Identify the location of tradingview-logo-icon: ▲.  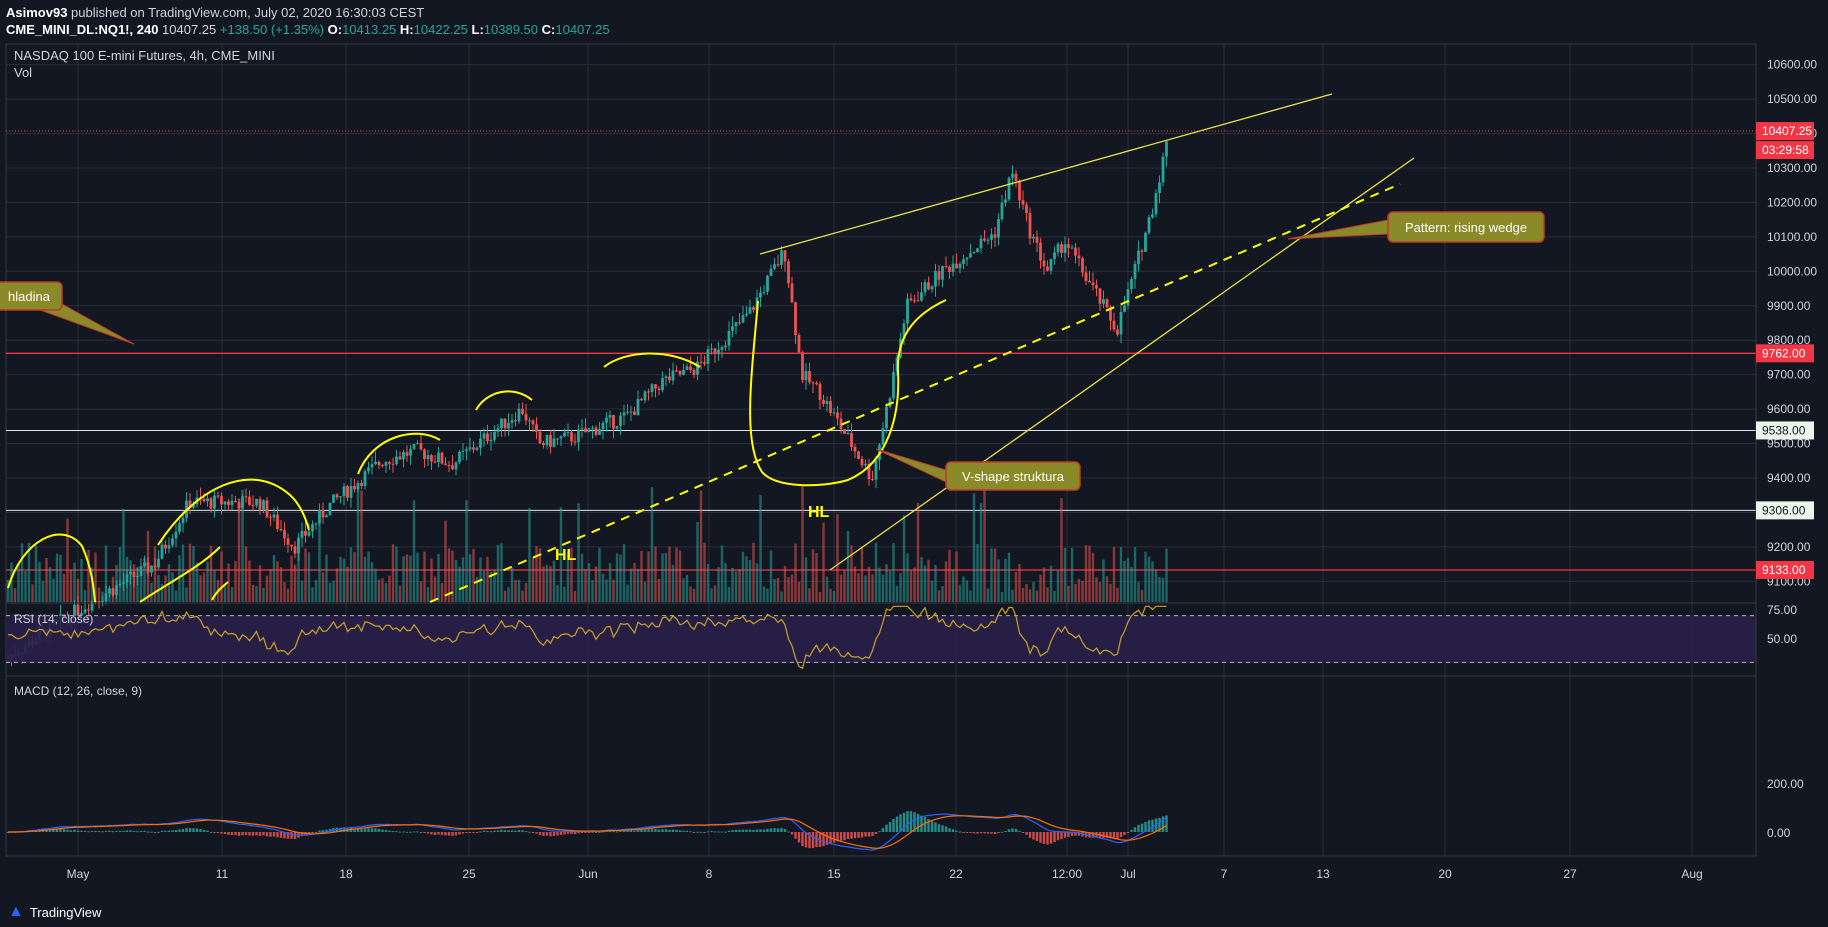
(16, 911).